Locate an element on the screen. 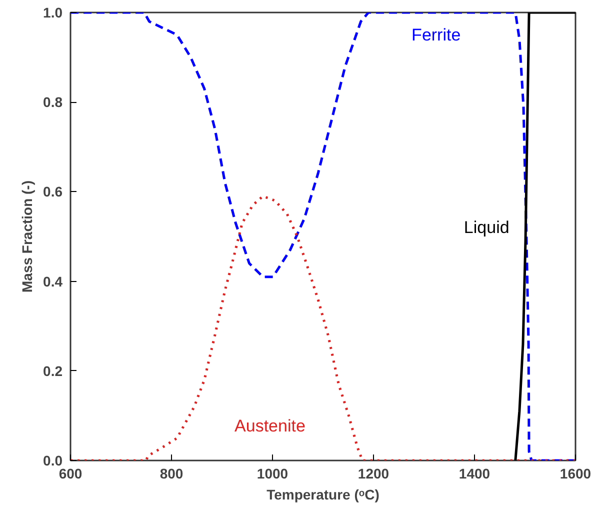 This screenshot has width=606, height=520. line-series is located at coordinates (545, 236).